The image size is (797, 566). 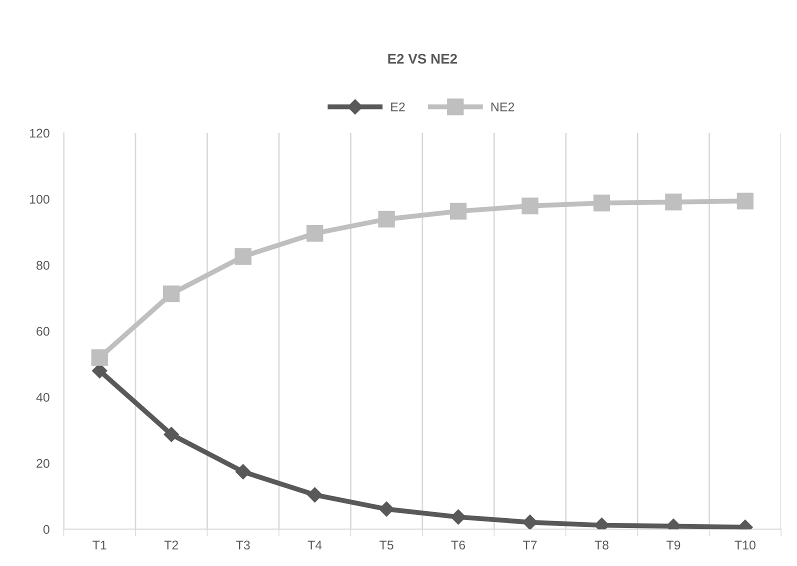 What do you see at coordinates (40, 199) in the screenshot?
I see `y-tick-label: 100` at bounding box center [40, 199].